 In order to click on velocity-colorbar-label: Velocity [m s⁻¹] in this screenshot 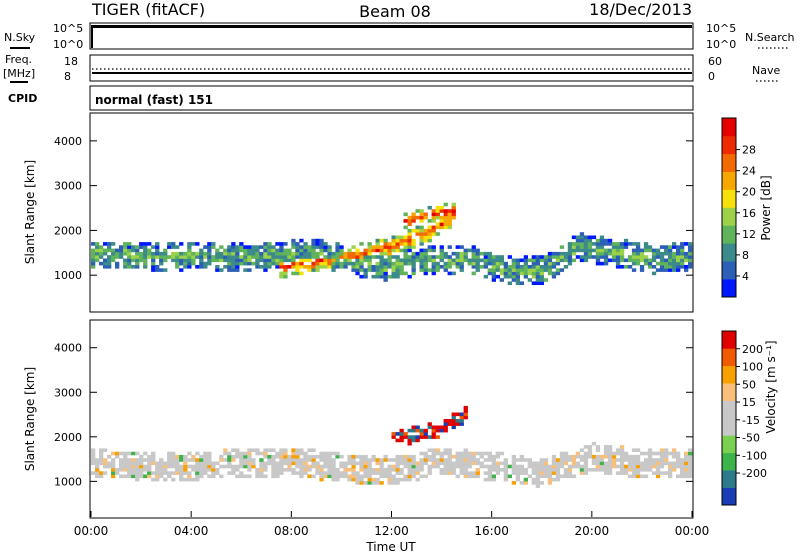, I will do `click(771, 386)`.